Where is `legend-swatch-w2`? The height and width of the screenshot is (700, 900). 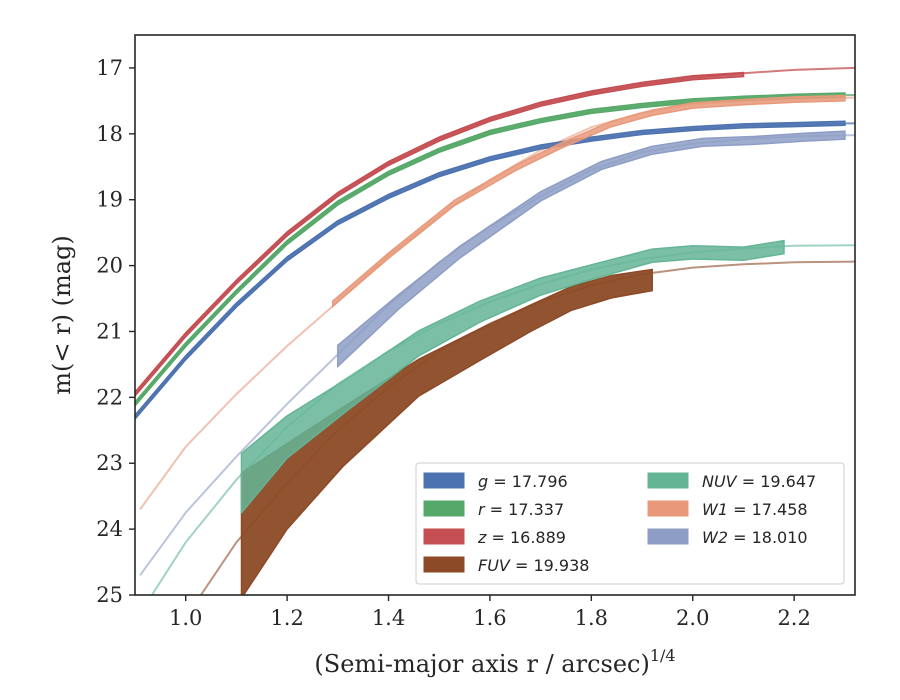
legend-swatch-w2 is located at coordinates (668, 536).